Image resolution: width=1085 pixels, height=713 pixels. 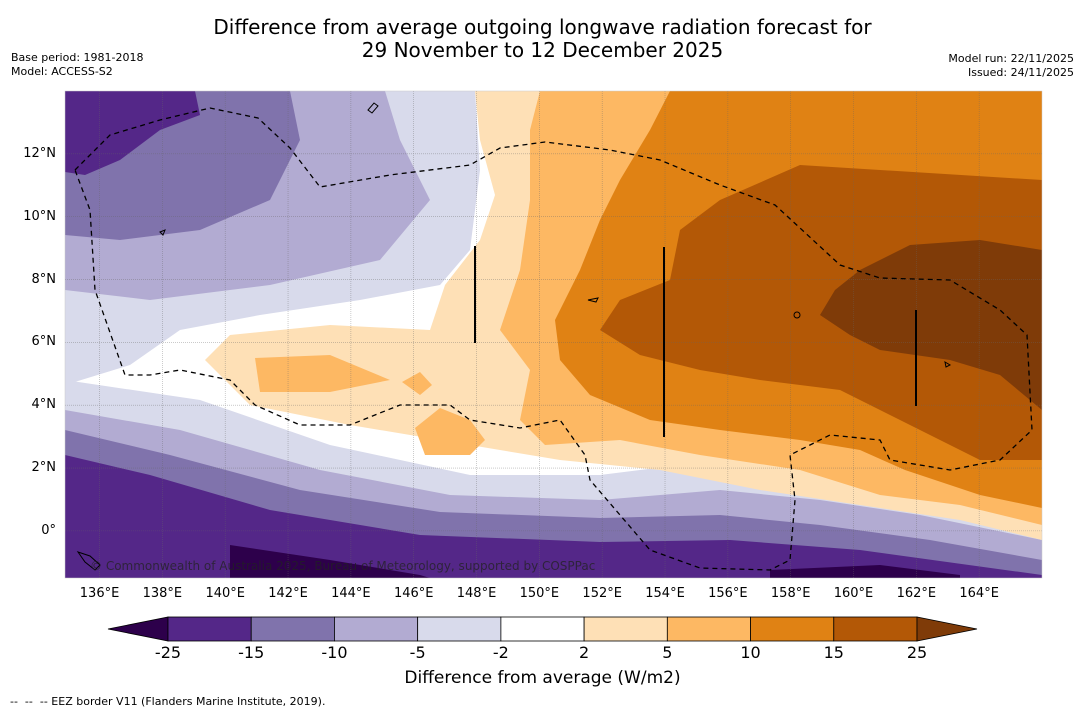 I want to click on longitude-label: 138°E, so click(x=162, y=593).